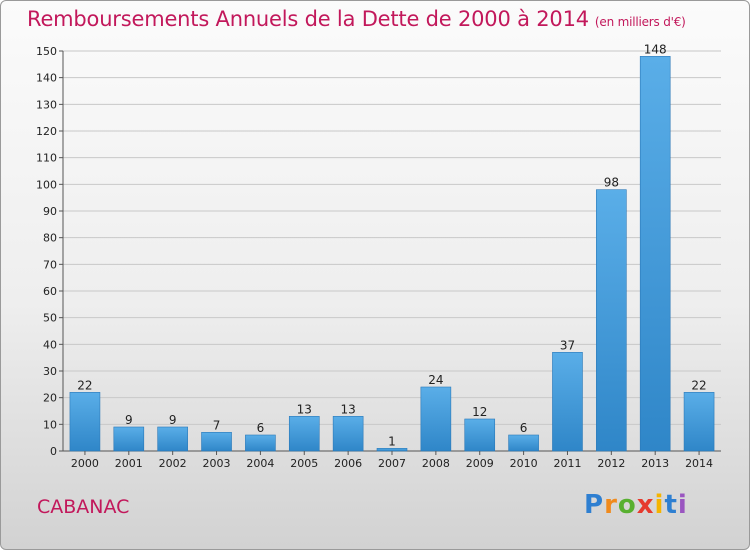 The image size is (750, 550). Describe the element at coordinates (699, 463) in the screenshot. I see `x-tick-label: 2014` at that location.